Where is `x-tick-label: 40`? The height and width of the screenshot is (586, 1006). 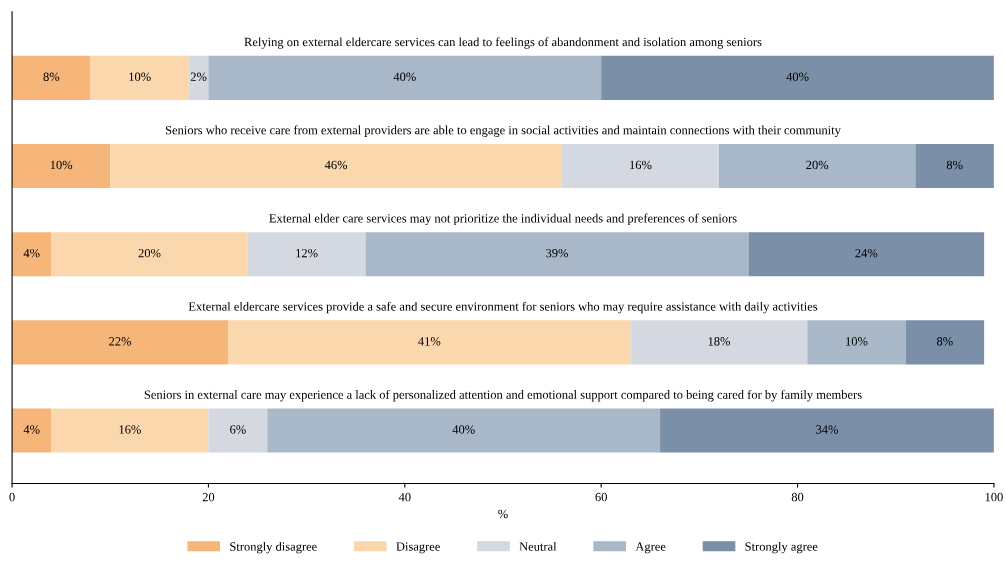 x-tick-label: 40 is located at coordinates (404, 497).